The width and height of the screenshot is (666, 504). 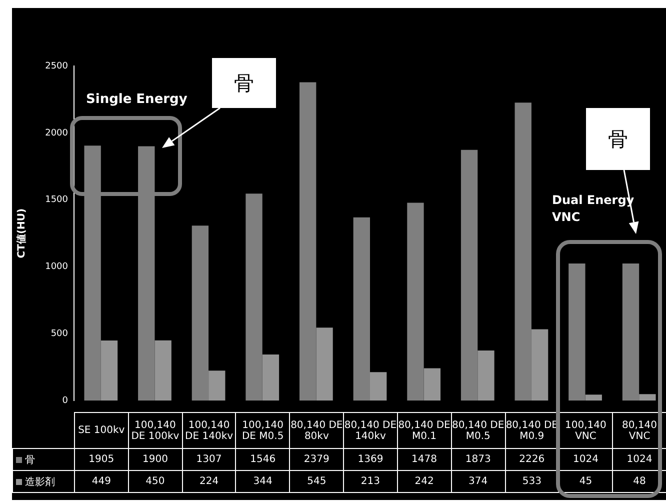 What do you see at coordinates (317, 459) in the screenshot?
I see `data-label: 2379` at bounding box center [317, 459].